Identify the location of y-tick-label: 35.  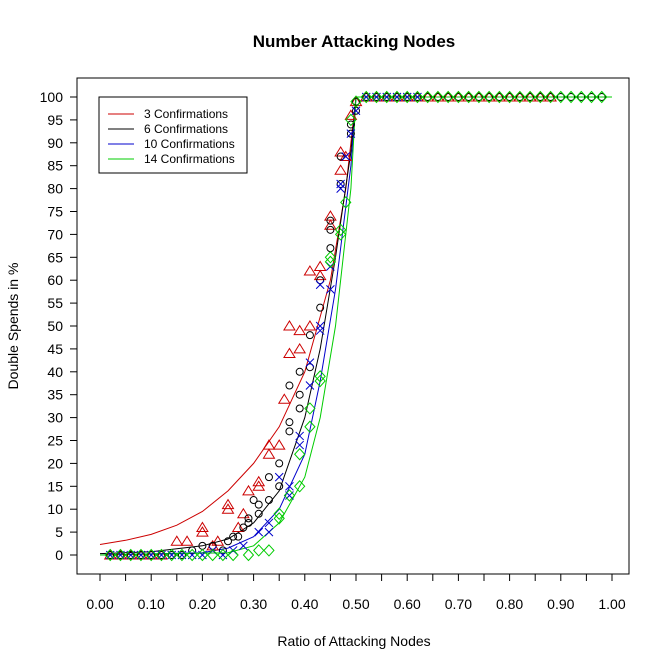
(55, 395).